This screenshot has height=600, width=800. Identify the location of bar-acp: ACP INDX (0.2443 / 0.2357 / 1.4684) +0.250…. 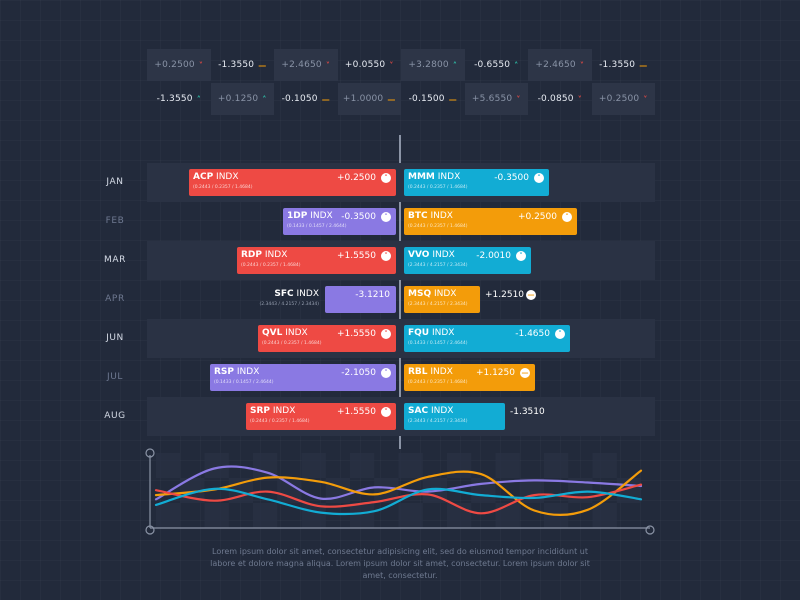
(292, 182).